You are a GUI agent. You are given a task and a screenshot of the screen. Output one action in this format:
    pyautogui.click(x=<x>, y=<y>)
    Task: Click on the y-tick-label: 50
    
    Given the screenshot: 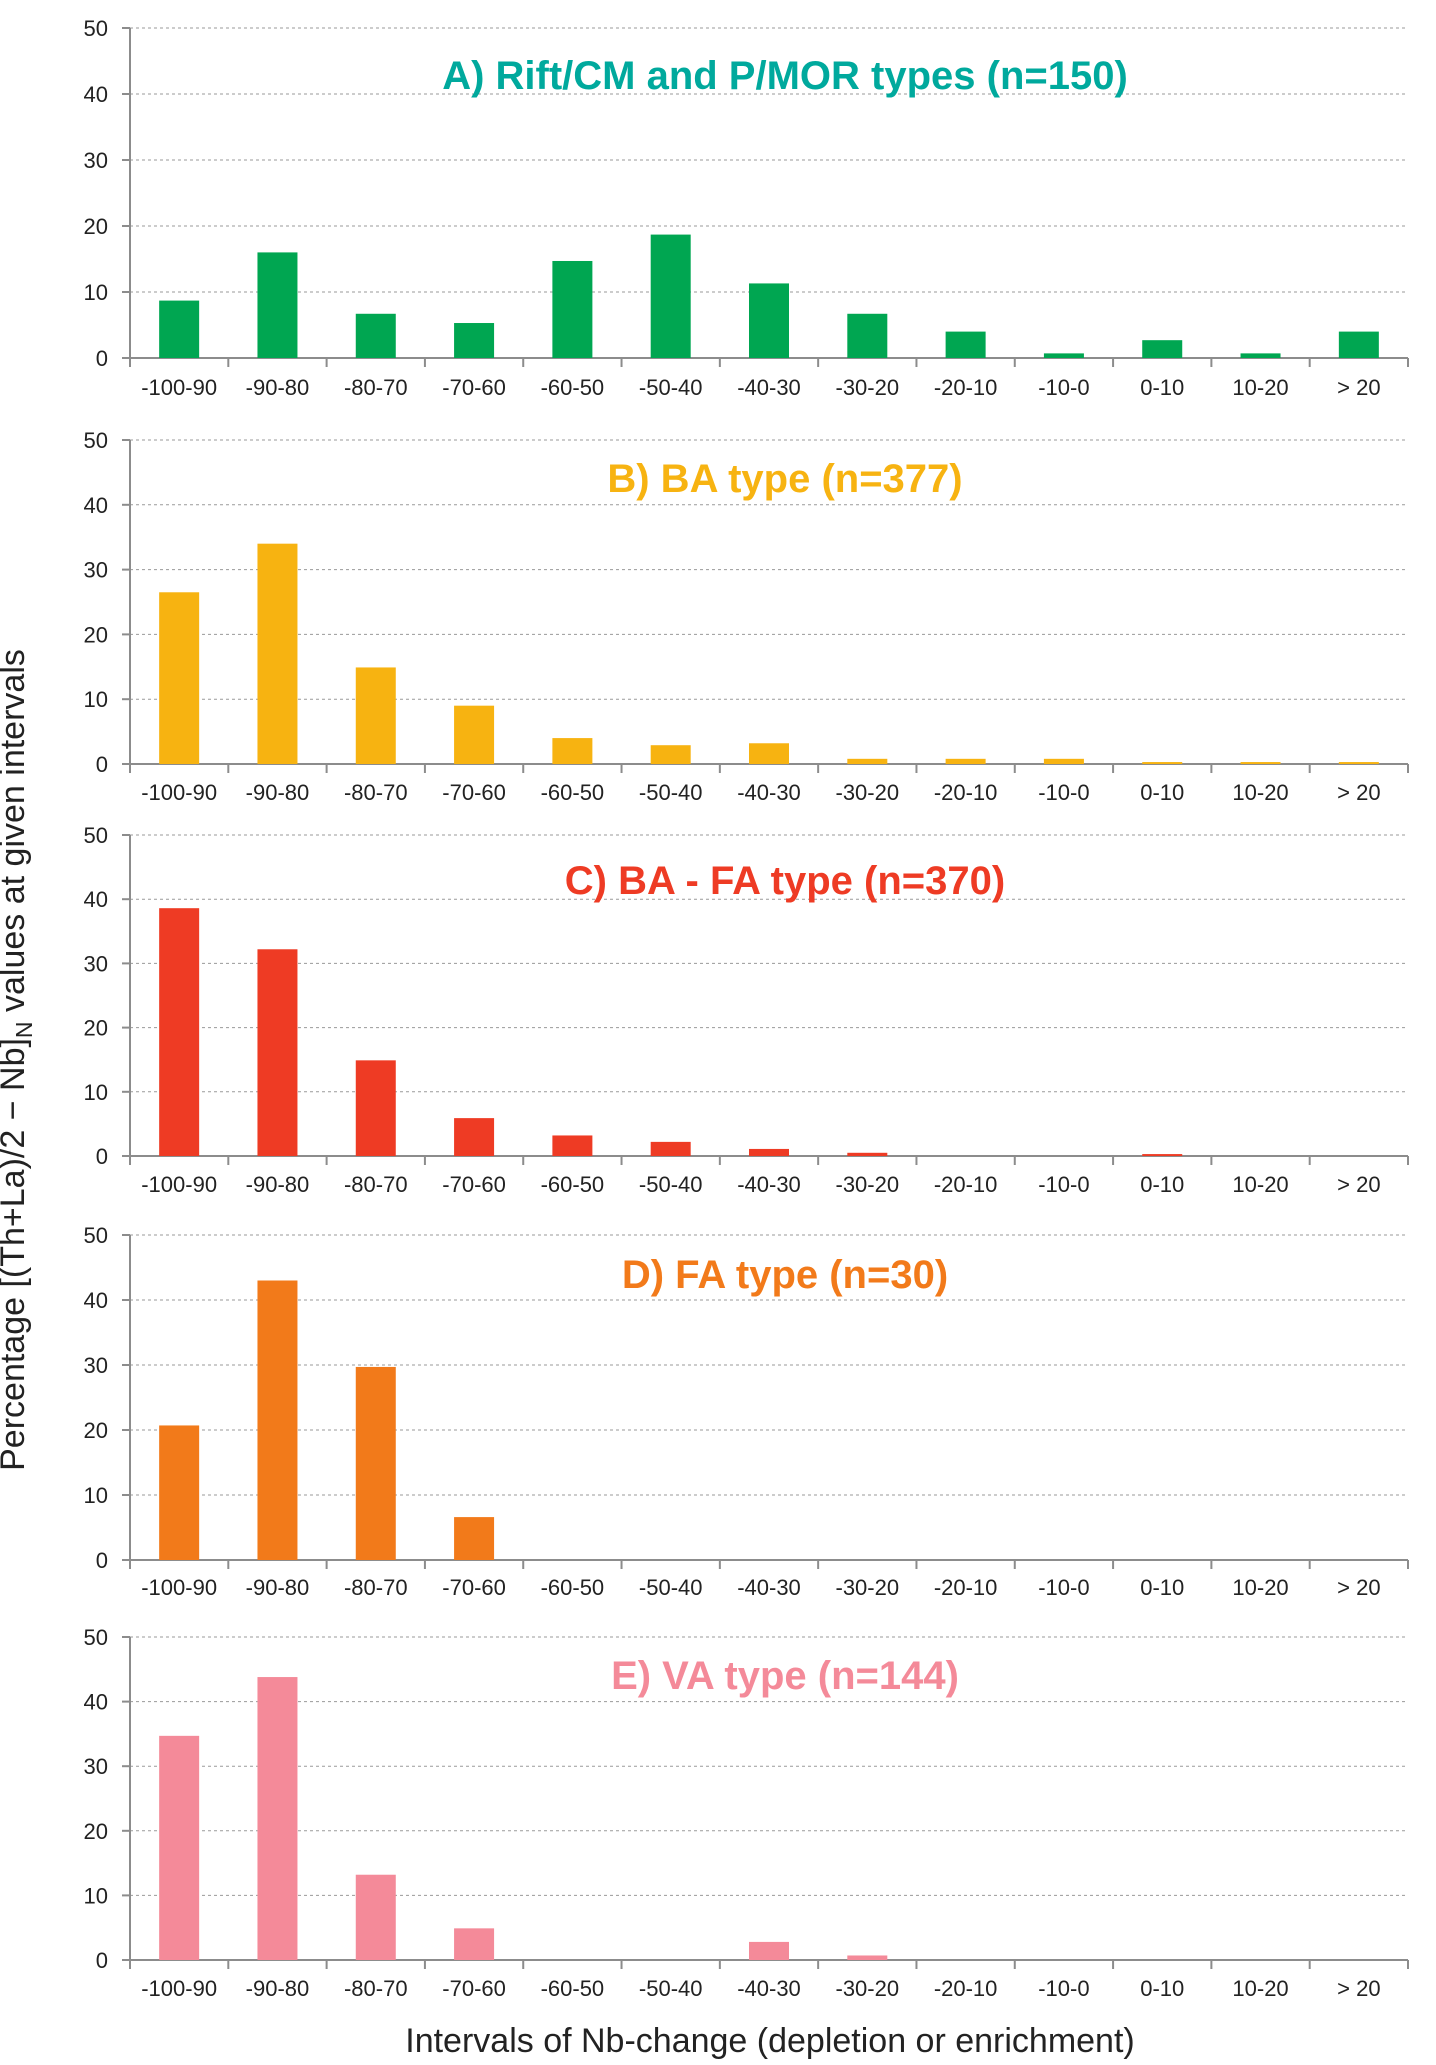 What is the action you would take?
    pyautogui.click(x=96, y=28)
    